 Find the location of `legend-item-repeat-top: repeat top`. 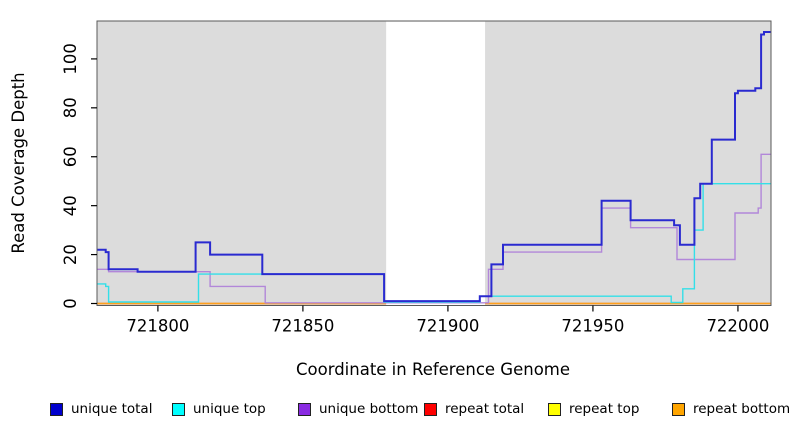

legend-item-repeat-top: repeat top is located at coordinates (593, 409).